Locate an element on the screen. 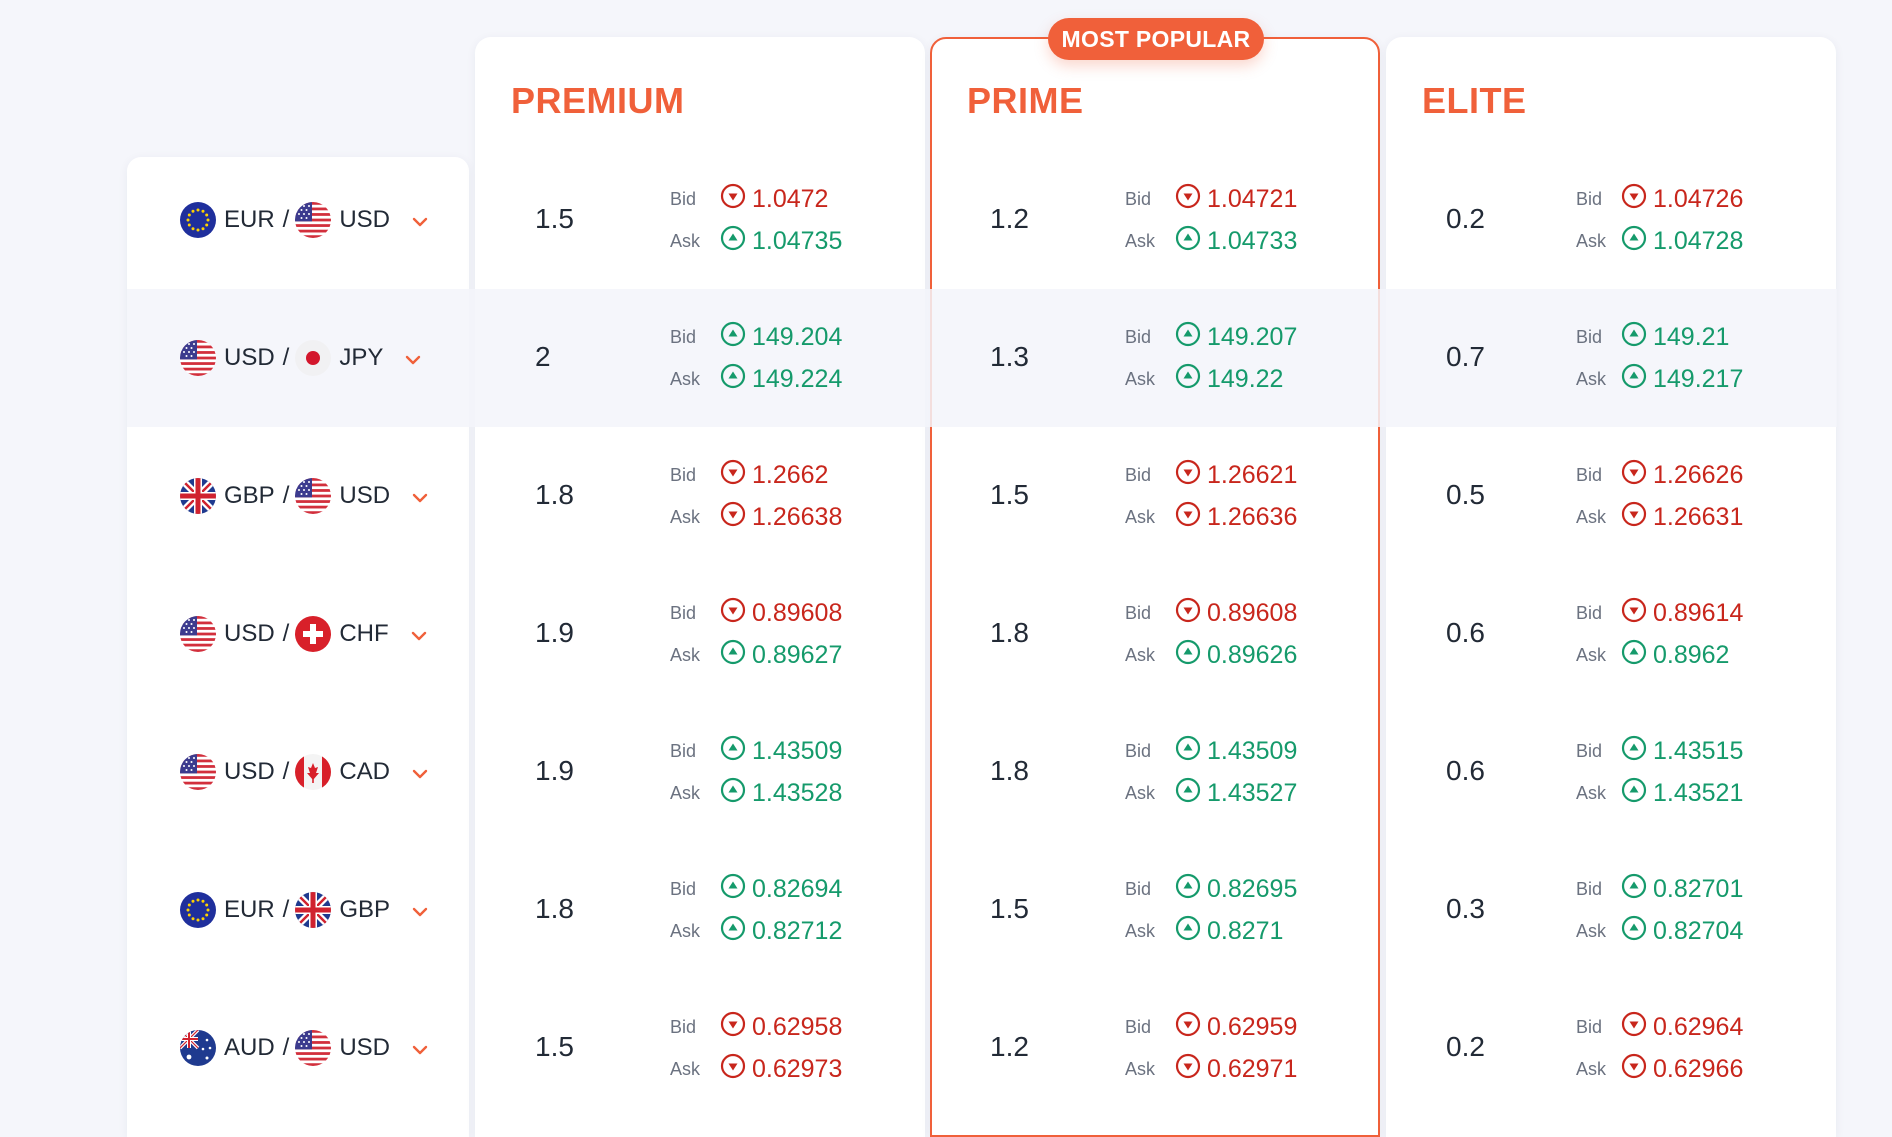 This screenshot has width=1892, height=1137. ask-quote: 149.224 is located at coordinates (781, 379).